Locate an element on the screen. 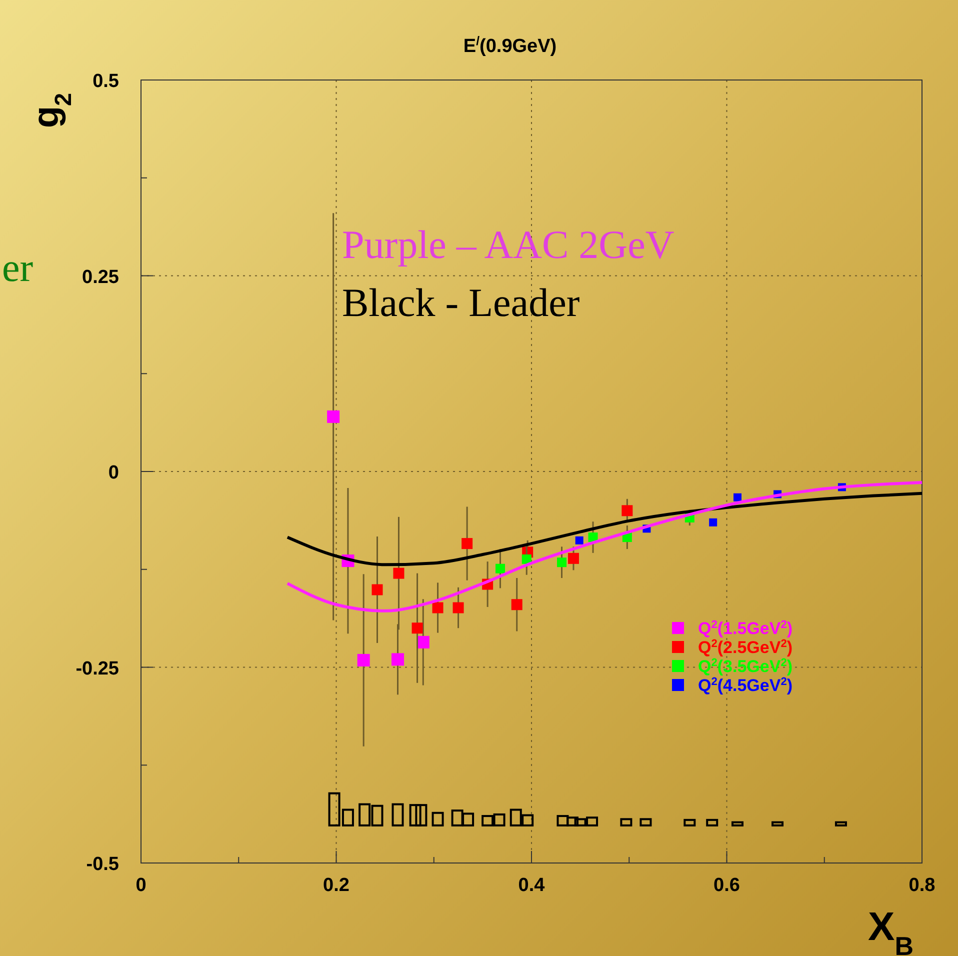  y-tick-label: 0.5 is located at coordinates (106, 81).